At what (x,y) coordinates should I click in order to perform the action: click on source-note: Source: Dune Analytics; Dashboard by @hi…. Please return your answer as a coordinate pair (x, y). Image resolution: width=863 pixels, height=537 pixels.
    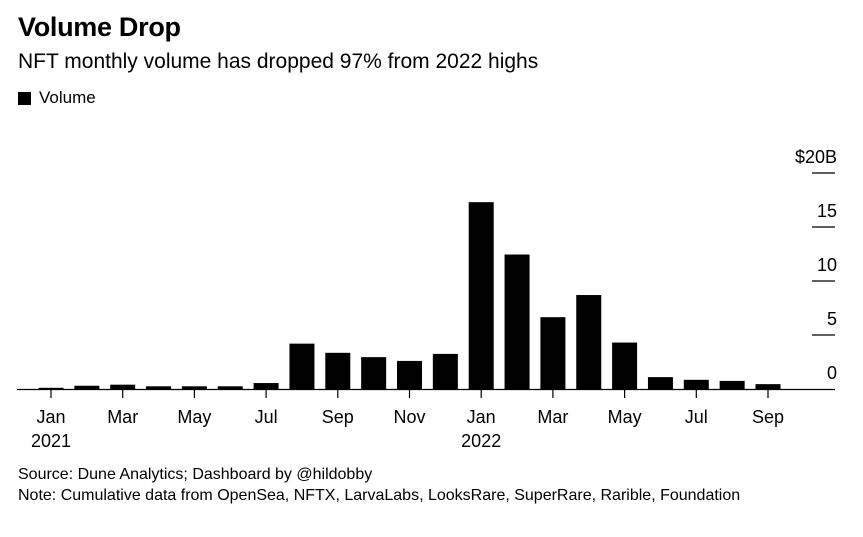
    Looking at the image, I should click on (195, 474).